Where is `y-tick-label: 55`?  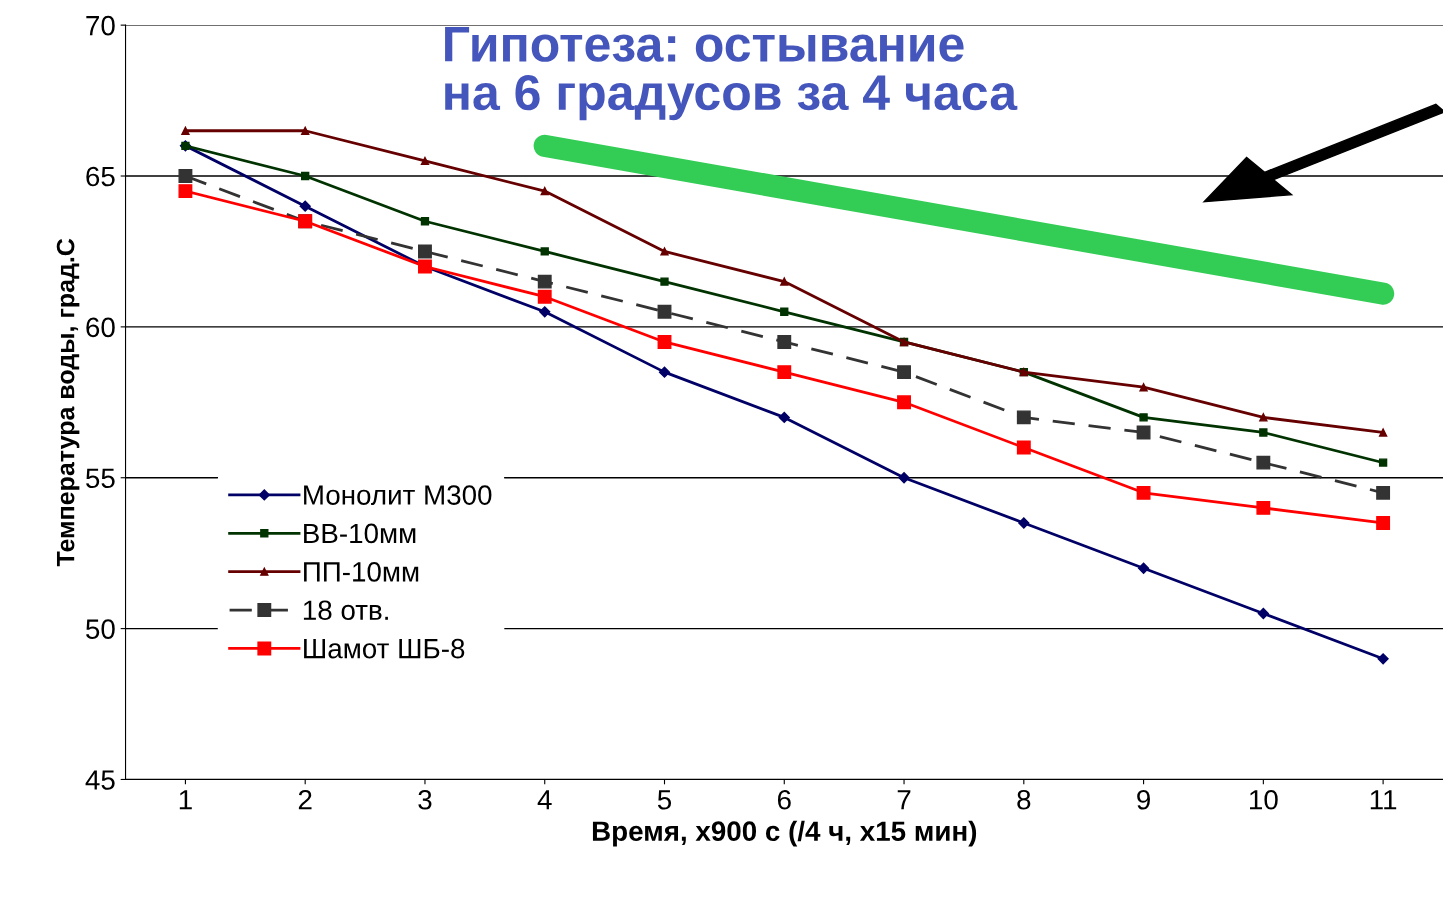
y-tick-label: 55 is located at coordinates (100, 478).